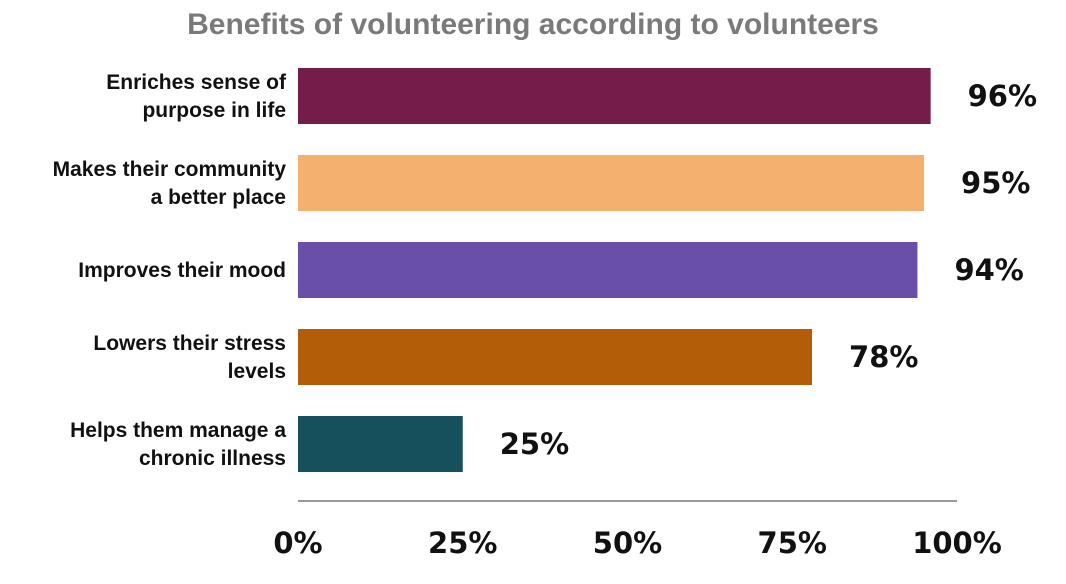  I want to click on x-tick-label-3: 75%, so click(792, 543).